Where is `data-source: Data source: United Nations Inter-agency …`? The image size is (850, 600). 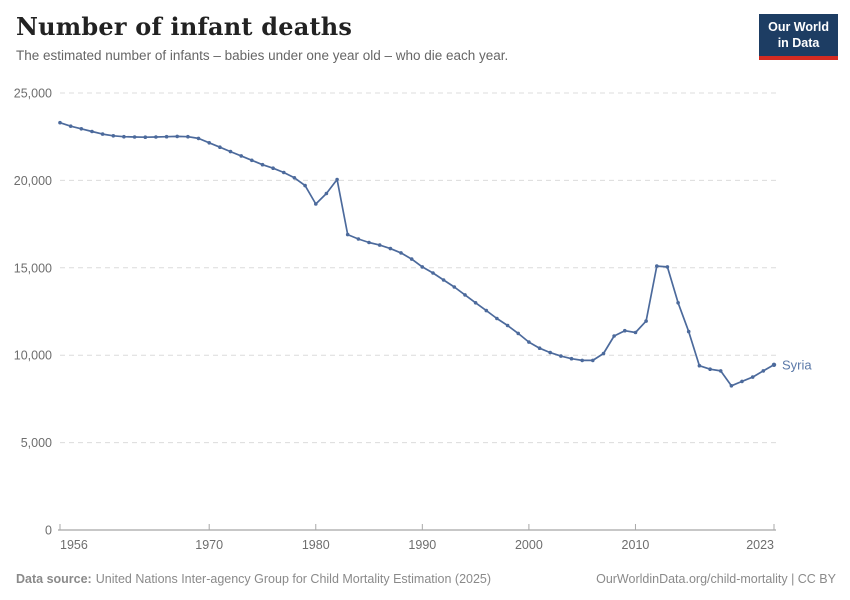 data-source: Data source: United Nations Inter-agency … is located at coordinates (253, 579).